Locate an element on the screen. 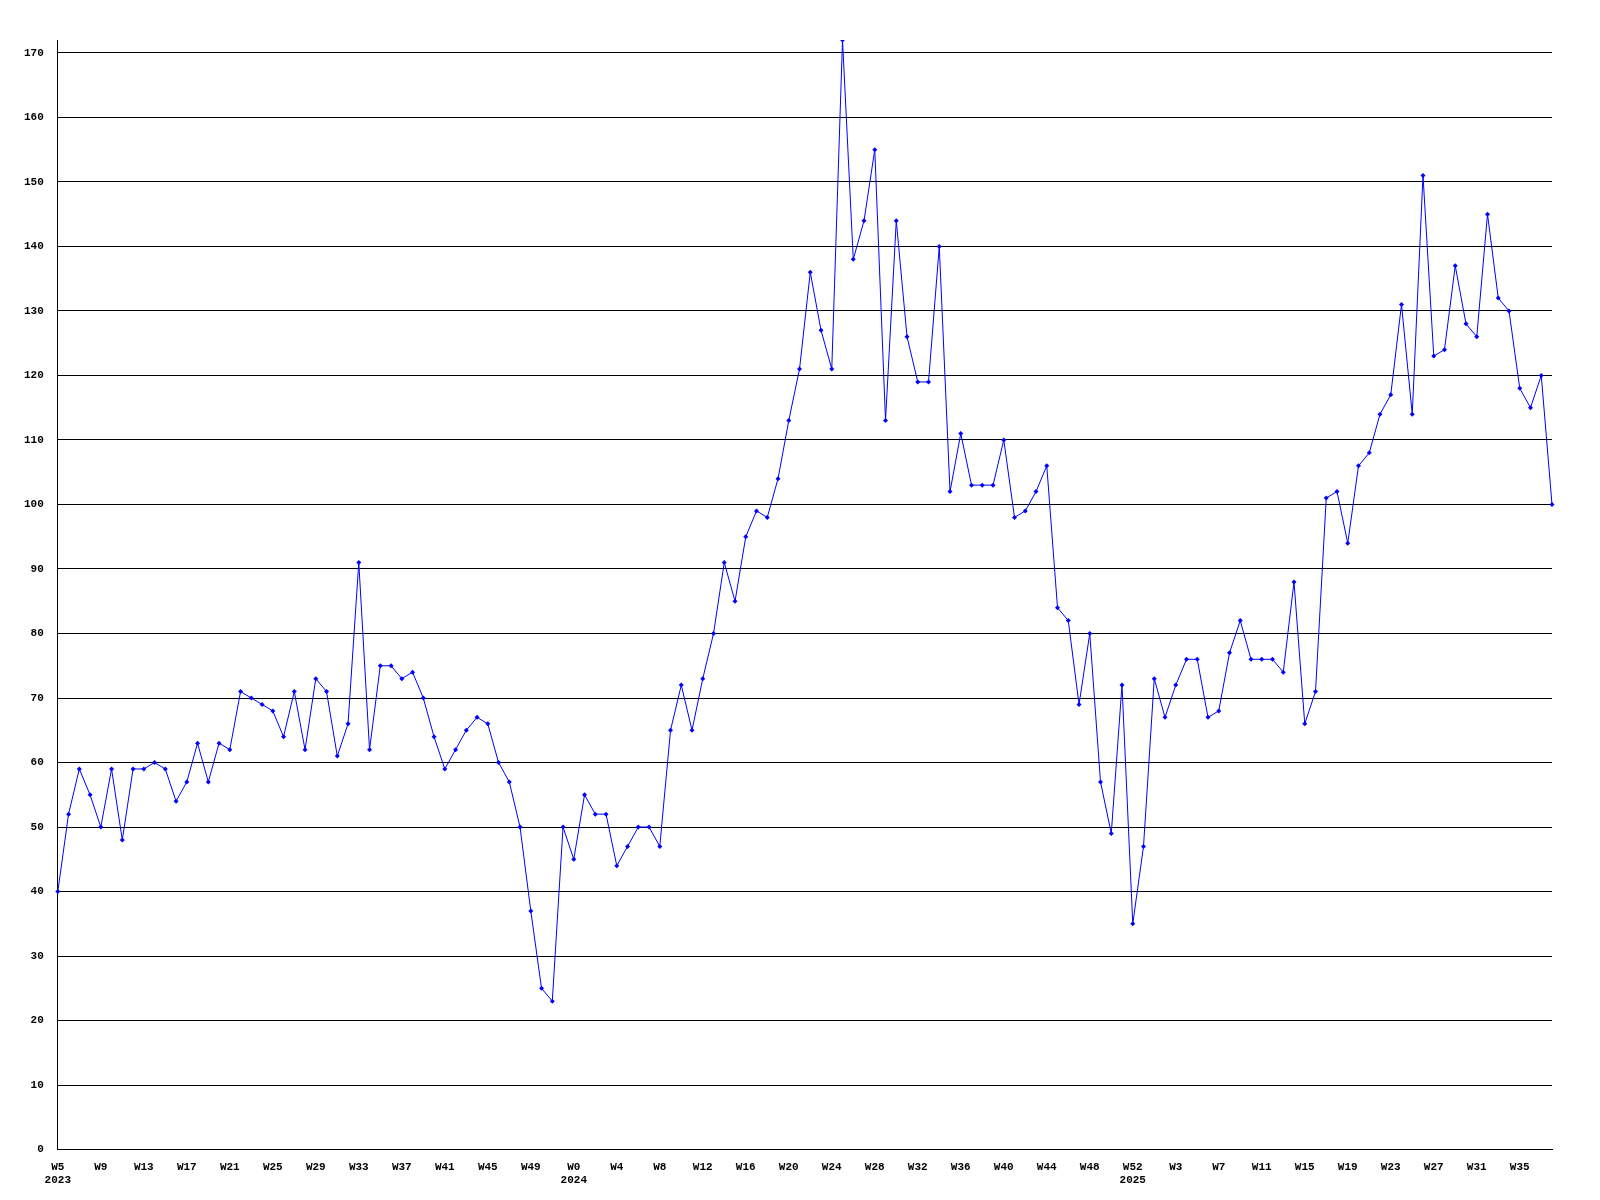 The height and width of the screenshot is (1200, 1600). x-tick-label: W5 2023 is located at coordinates (58, 1173).